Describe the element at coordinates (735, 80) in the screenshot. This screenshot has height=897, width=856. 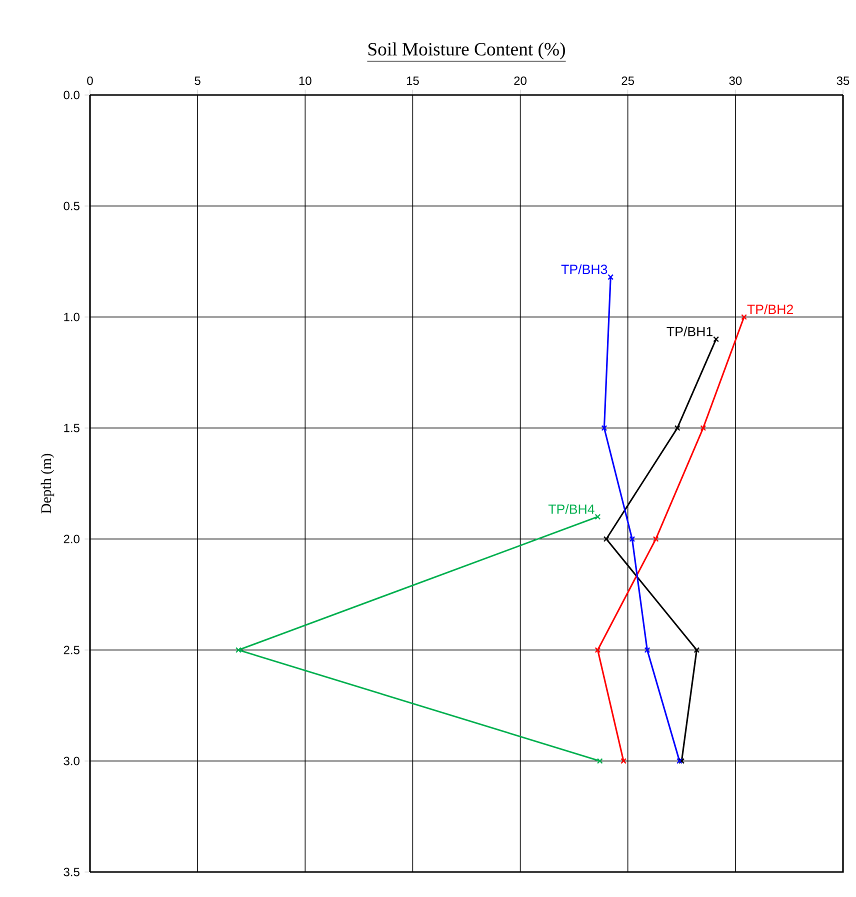
I see `x-tick-label: 30` at that location.